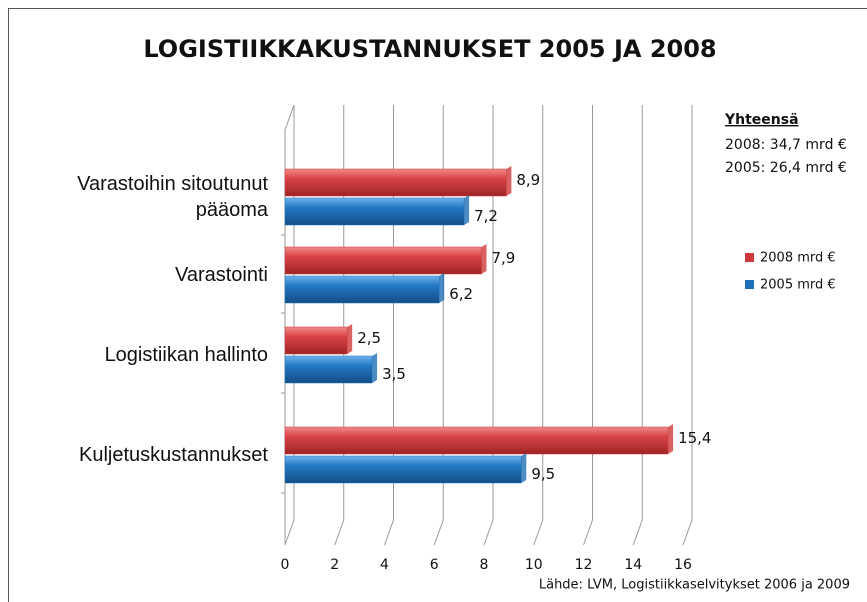 This screenshot has width=867, height=602. Describe the element at coordinates (761, 120) in the screenshot. I see `annotation-heading: Yhteensä` at that location.